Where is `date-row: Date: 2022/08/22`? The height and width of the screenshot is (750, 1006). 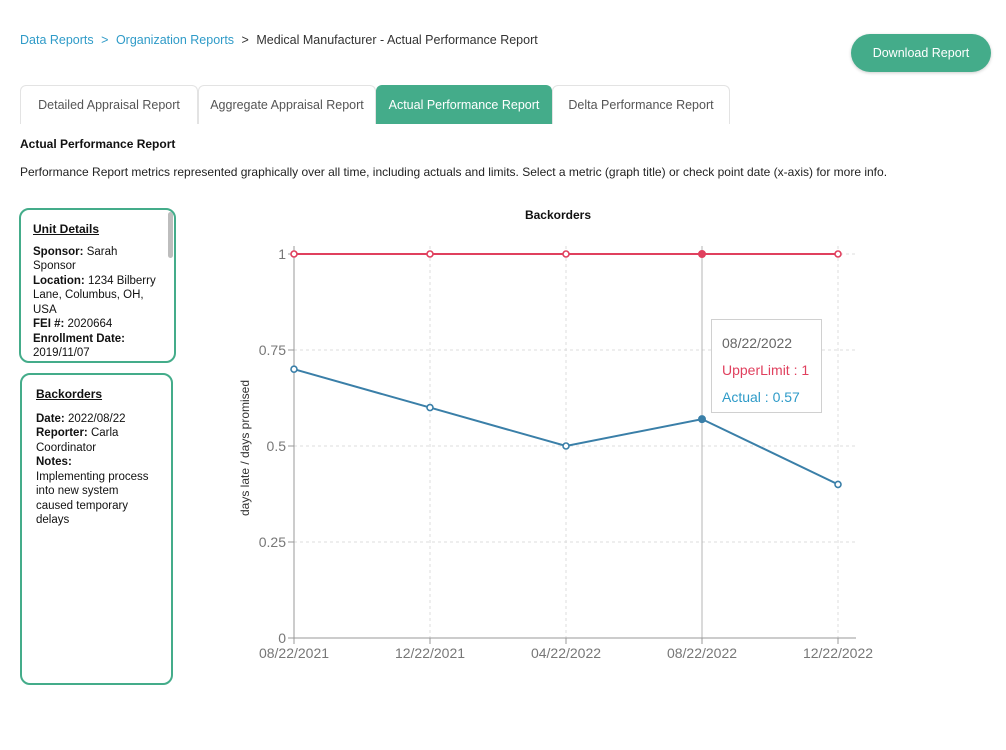
date-row: Date: 2022/08/22 is located at coordinates (96, 419).